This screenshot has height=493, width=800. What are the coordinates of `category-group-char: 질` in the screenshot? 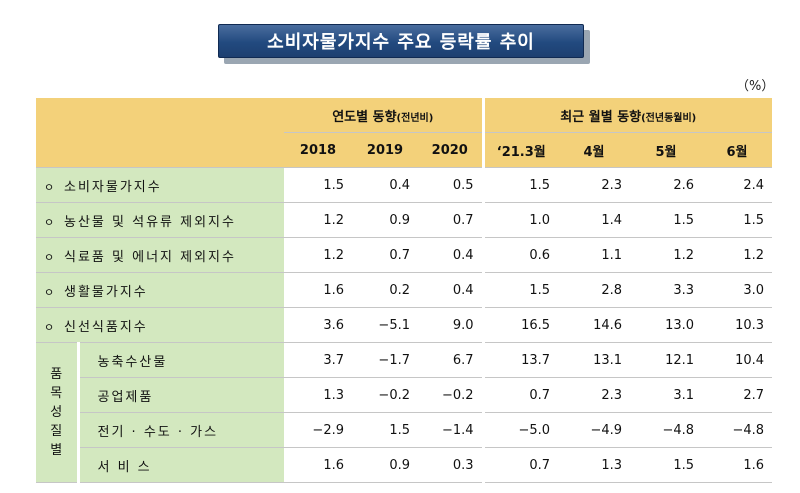 It's located at (56, 431).